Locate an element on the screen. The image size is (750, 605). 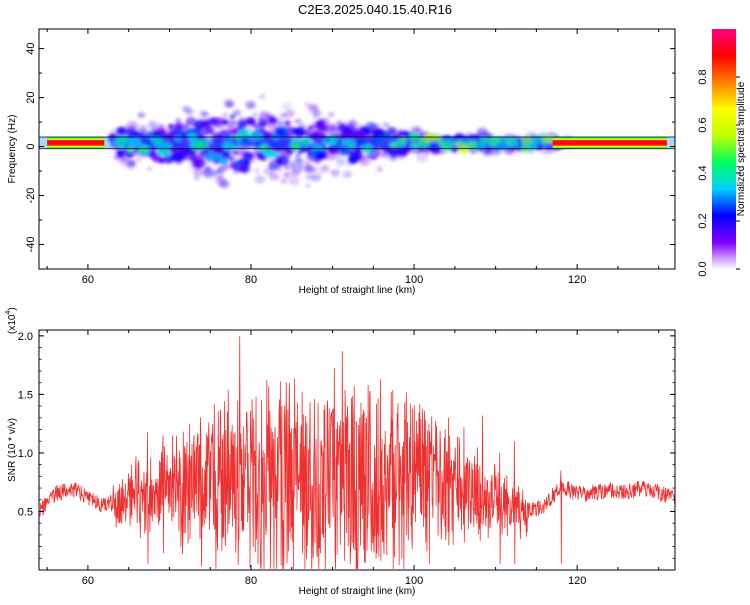
snr-scale-exponent: 4 is located at coordinates (8, 313).